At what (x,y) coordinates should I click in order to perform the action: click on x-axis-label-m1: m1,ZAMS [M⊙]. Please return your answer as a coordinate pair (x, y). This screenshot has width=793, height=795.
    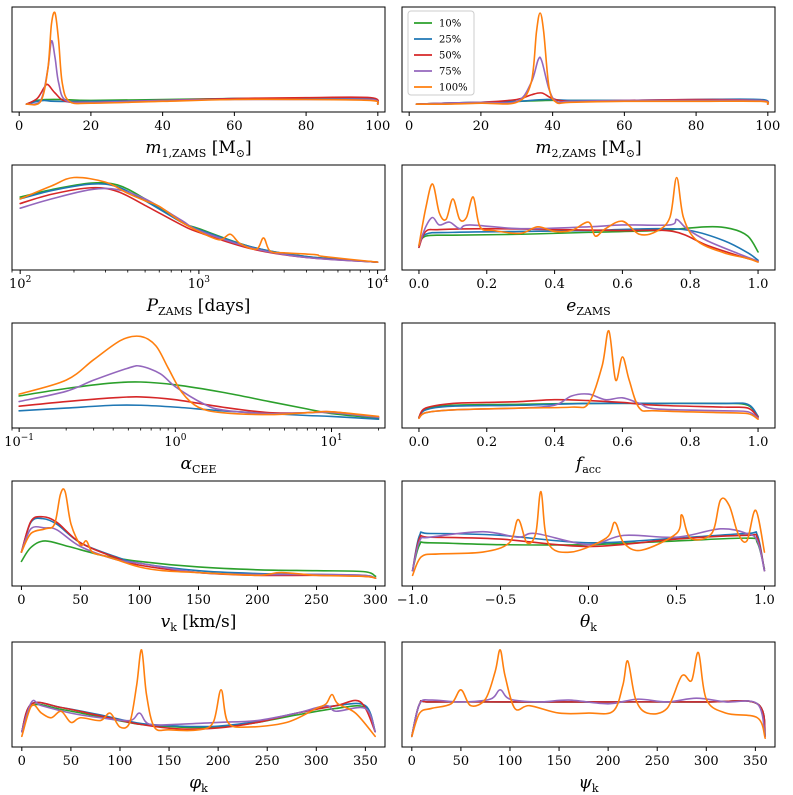
    Looking at the image, I should click on (198, 149).